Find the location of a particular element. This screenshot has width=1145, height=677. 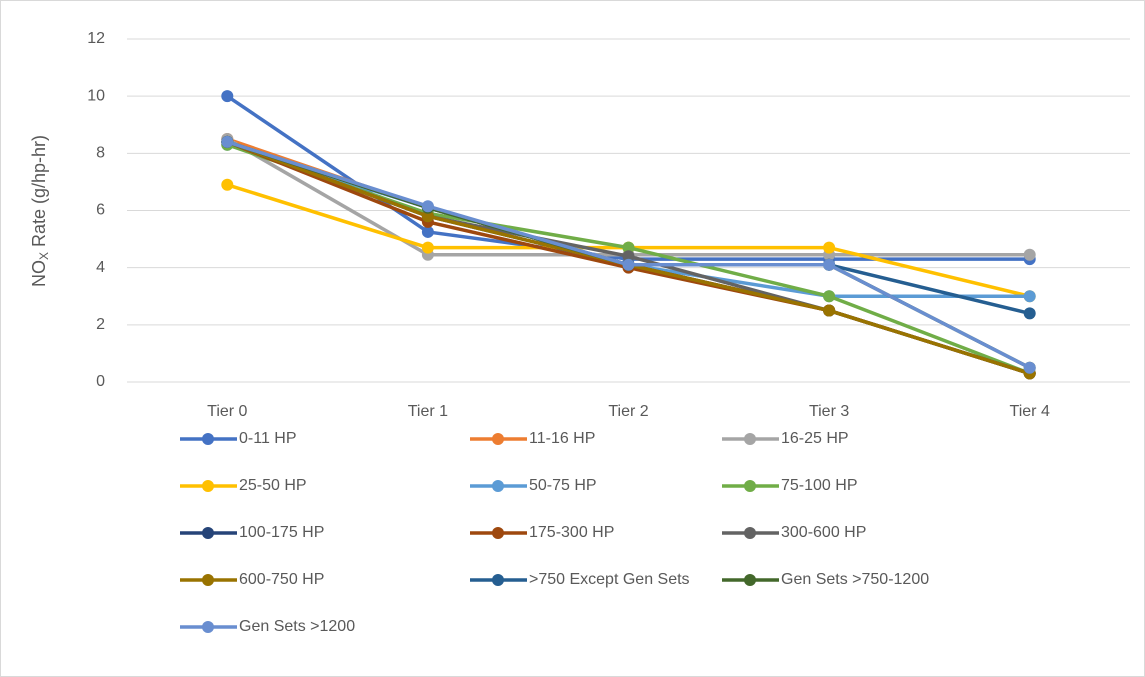

y-tick-label: 4 is located at coordinates (100, 267).